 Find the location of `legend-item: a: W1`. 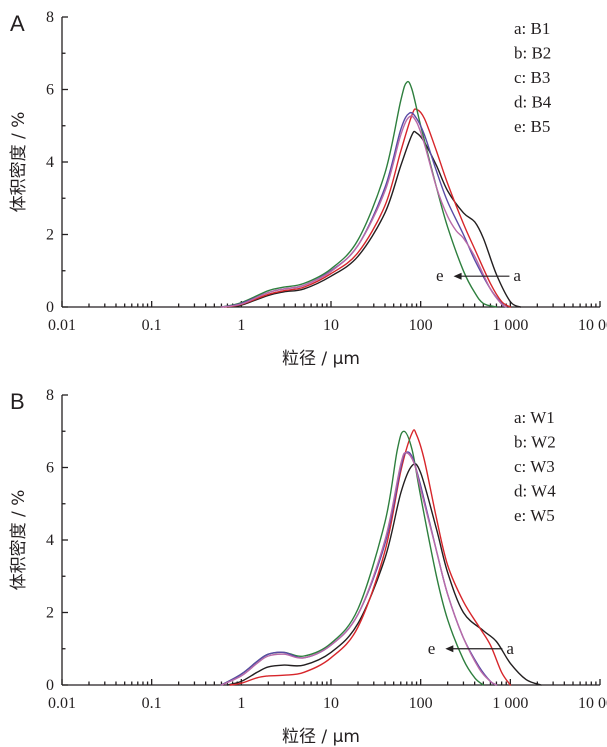

legend-item: a: W1 is located at coordinates (534, 417).